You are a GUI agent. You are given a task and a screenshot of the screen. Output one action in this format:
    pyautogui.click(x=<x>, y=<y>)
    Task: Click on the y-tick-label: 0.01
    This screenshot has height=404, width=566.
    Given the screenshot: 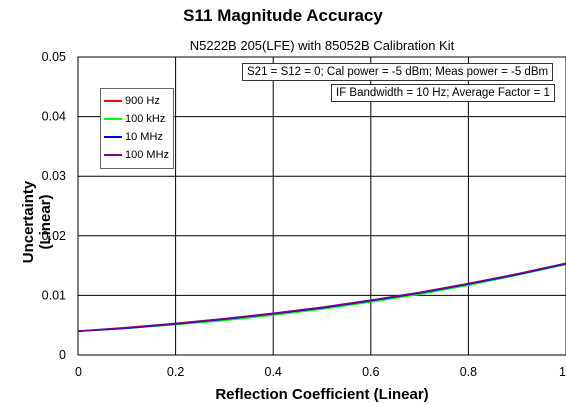 What is the action you would take?
    pyautogui.click(x=54, y=295)
    